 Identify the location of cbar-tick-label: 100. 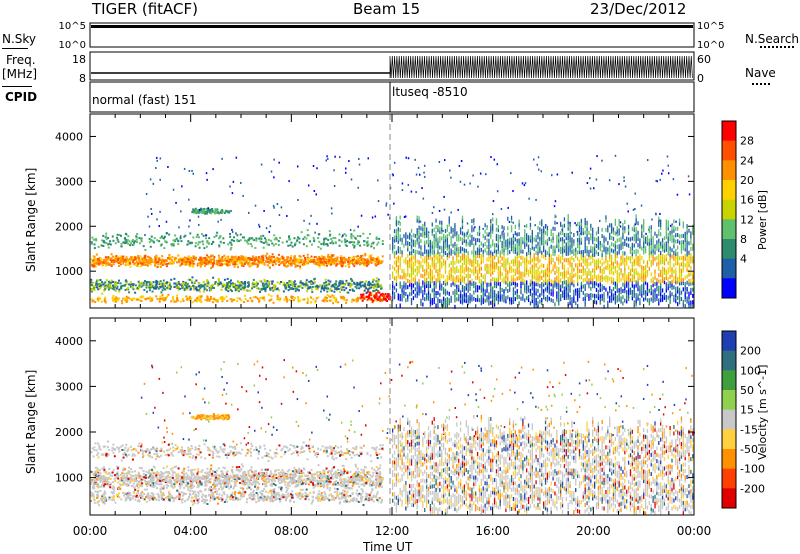
(750, 370).